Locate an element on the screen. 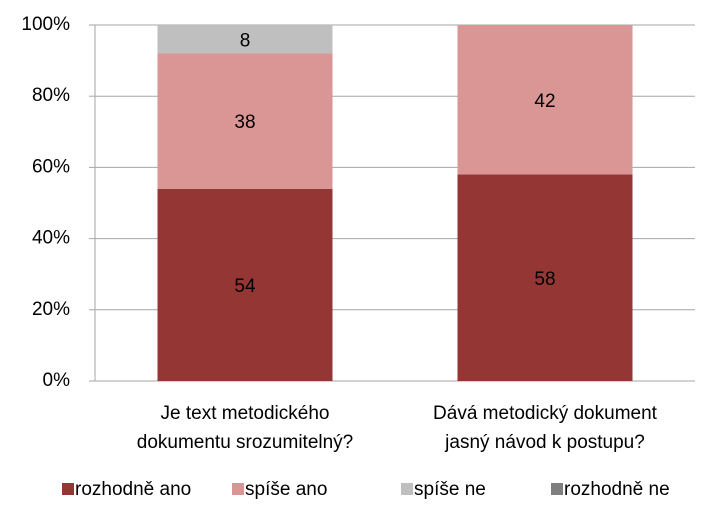 This screenshot has width=705, height=509. y-tick-label: 20% is located at coordinates (51, 309).